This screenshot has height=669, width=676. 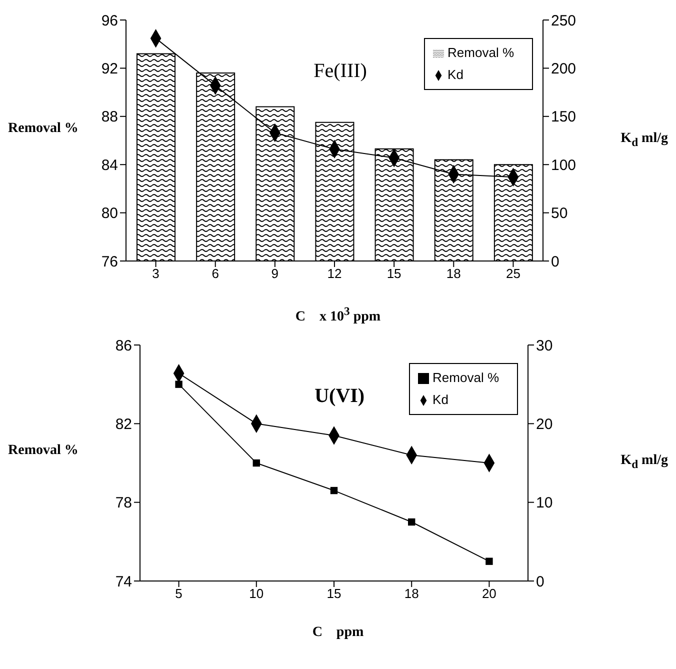 I want to click on y2-tick-label: 50, so click(x=559, y=213).